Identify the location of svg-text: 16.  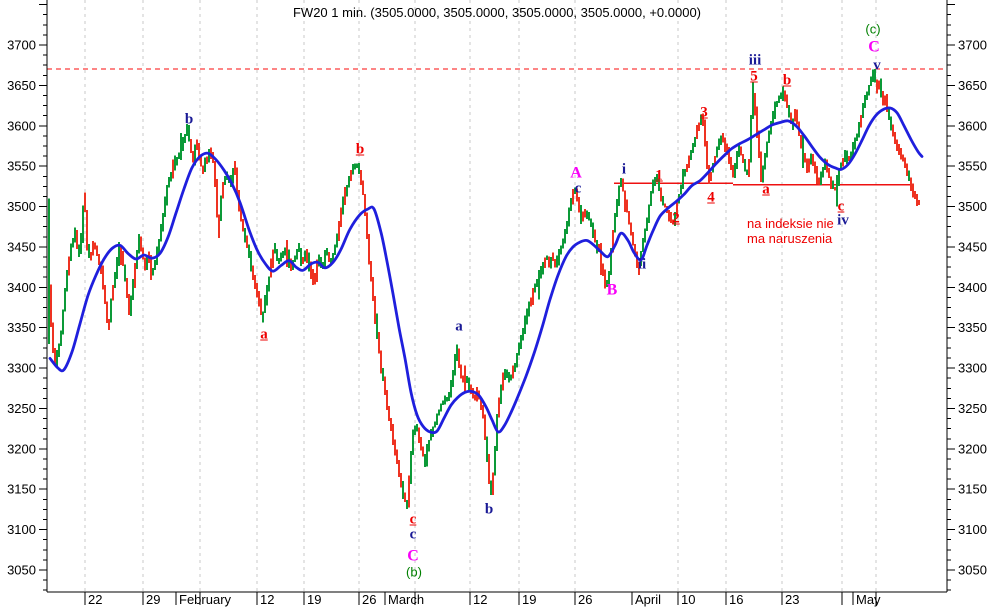
(736, 599).